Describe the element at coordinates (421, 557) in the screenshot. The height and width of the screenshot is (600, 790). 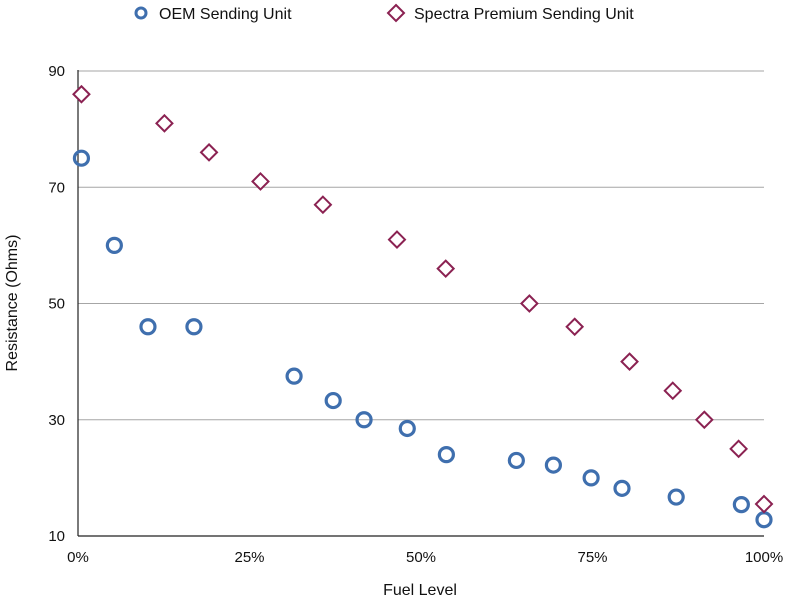
I see `x-tick-label: 50%` at that location.